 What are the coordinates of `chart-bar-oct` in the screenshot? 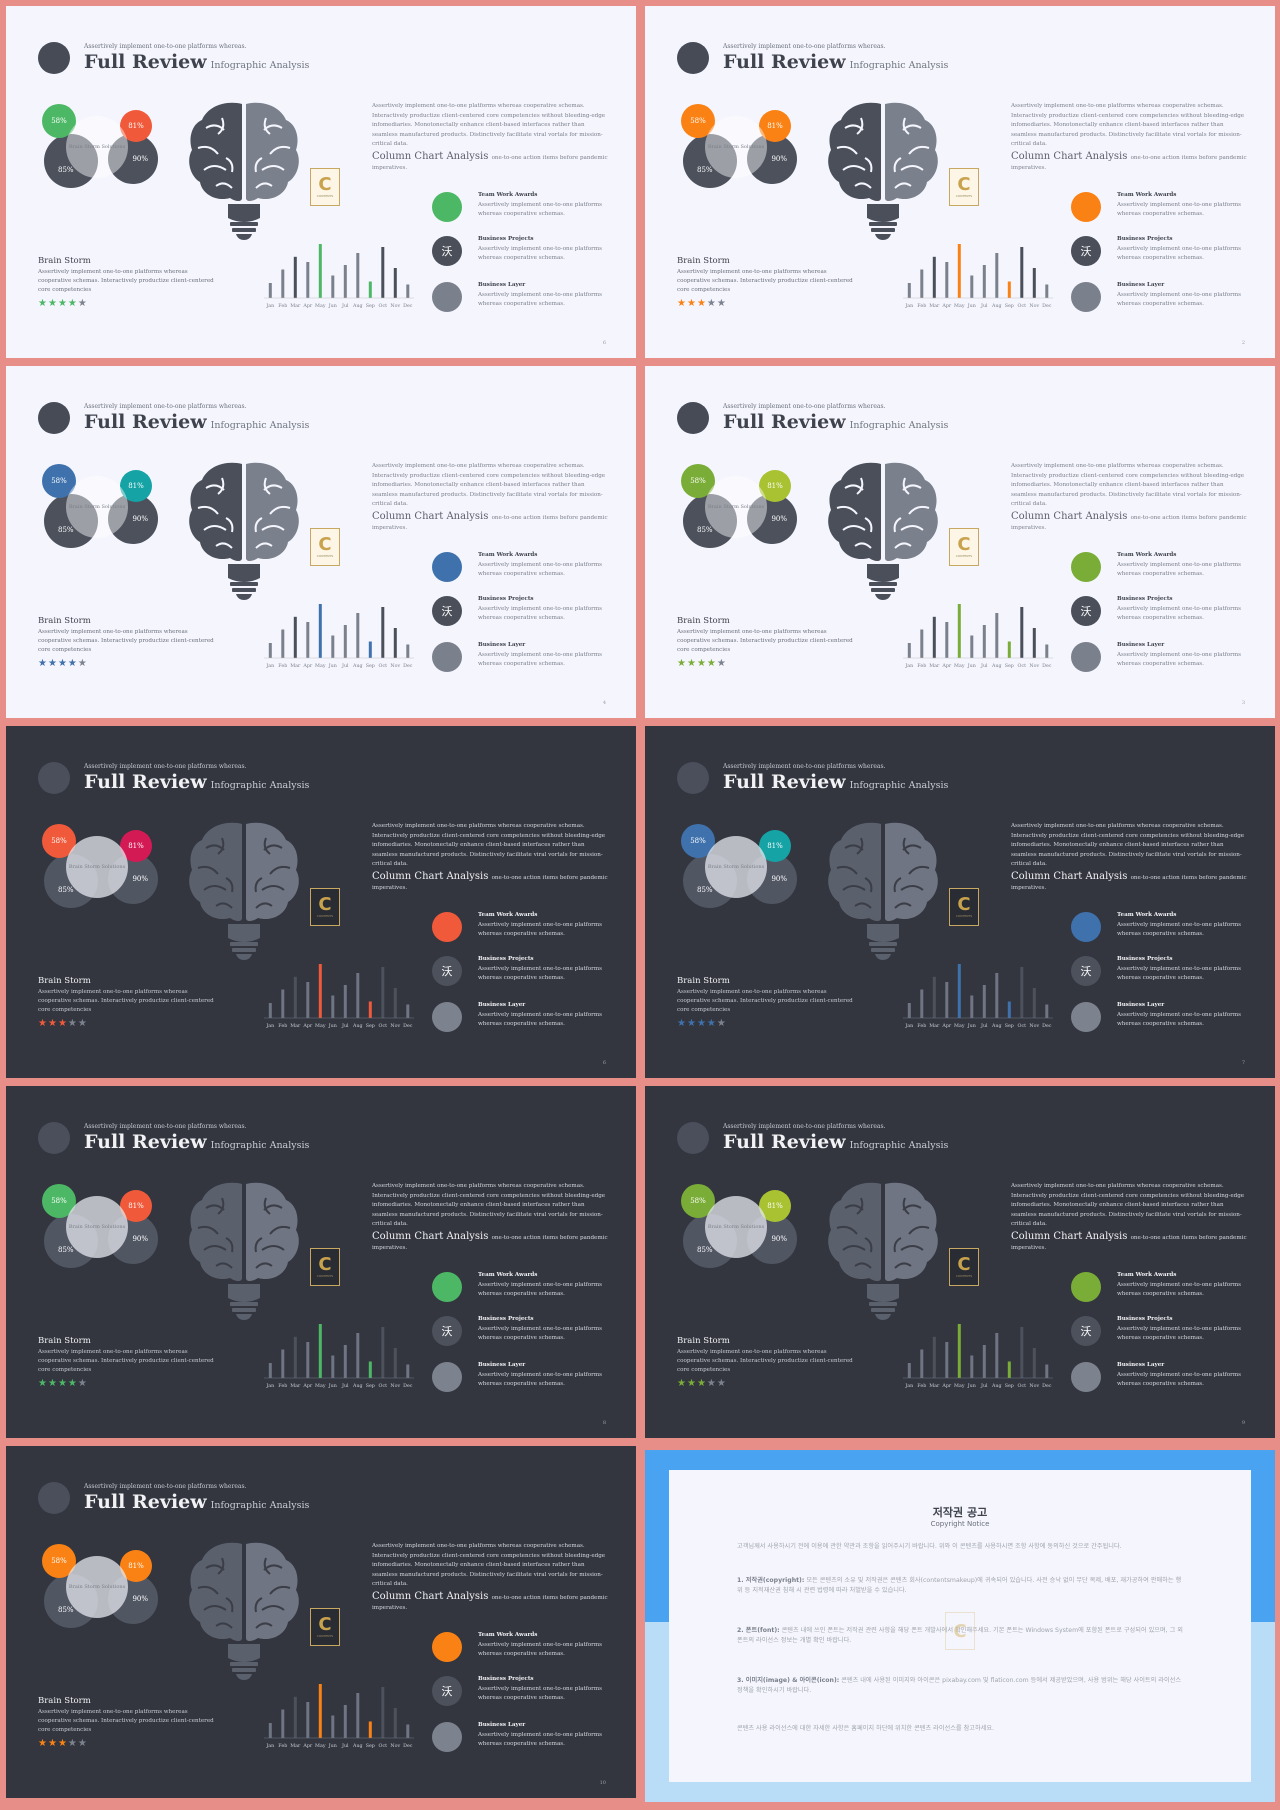 It's located at (383, 272).